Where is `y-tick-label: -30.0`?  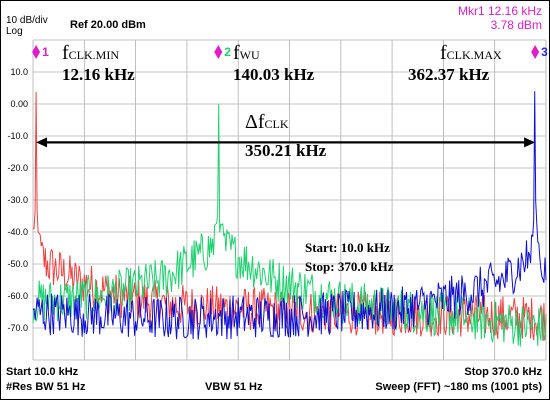
y-tick-label: -30.0 is located at coordinates (17, 200).